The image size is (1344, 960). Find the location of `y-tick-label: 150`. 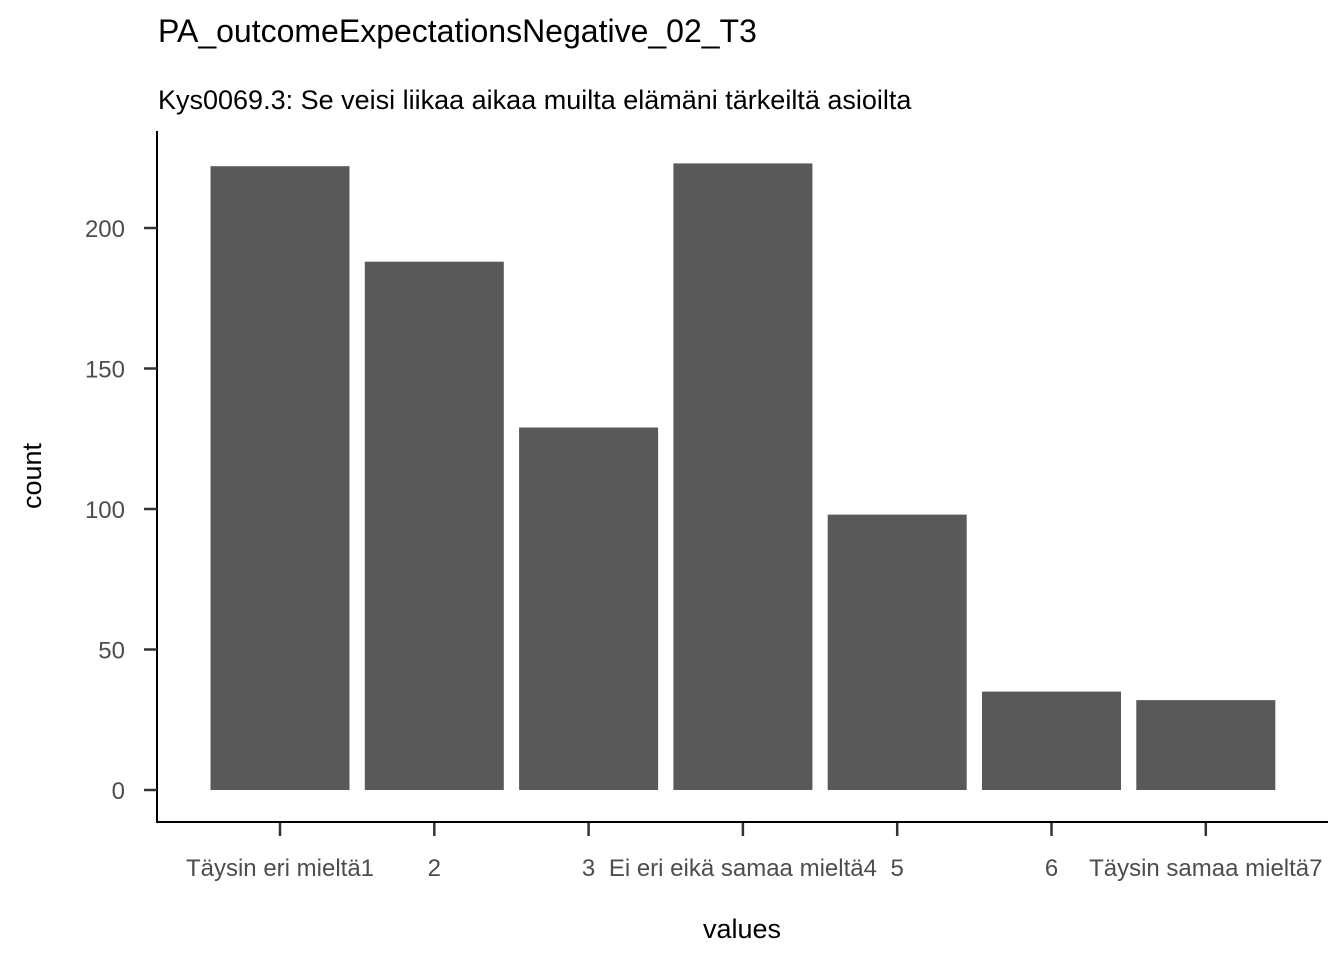

y-tick-label: 150 is located at coordinates (105, 370).